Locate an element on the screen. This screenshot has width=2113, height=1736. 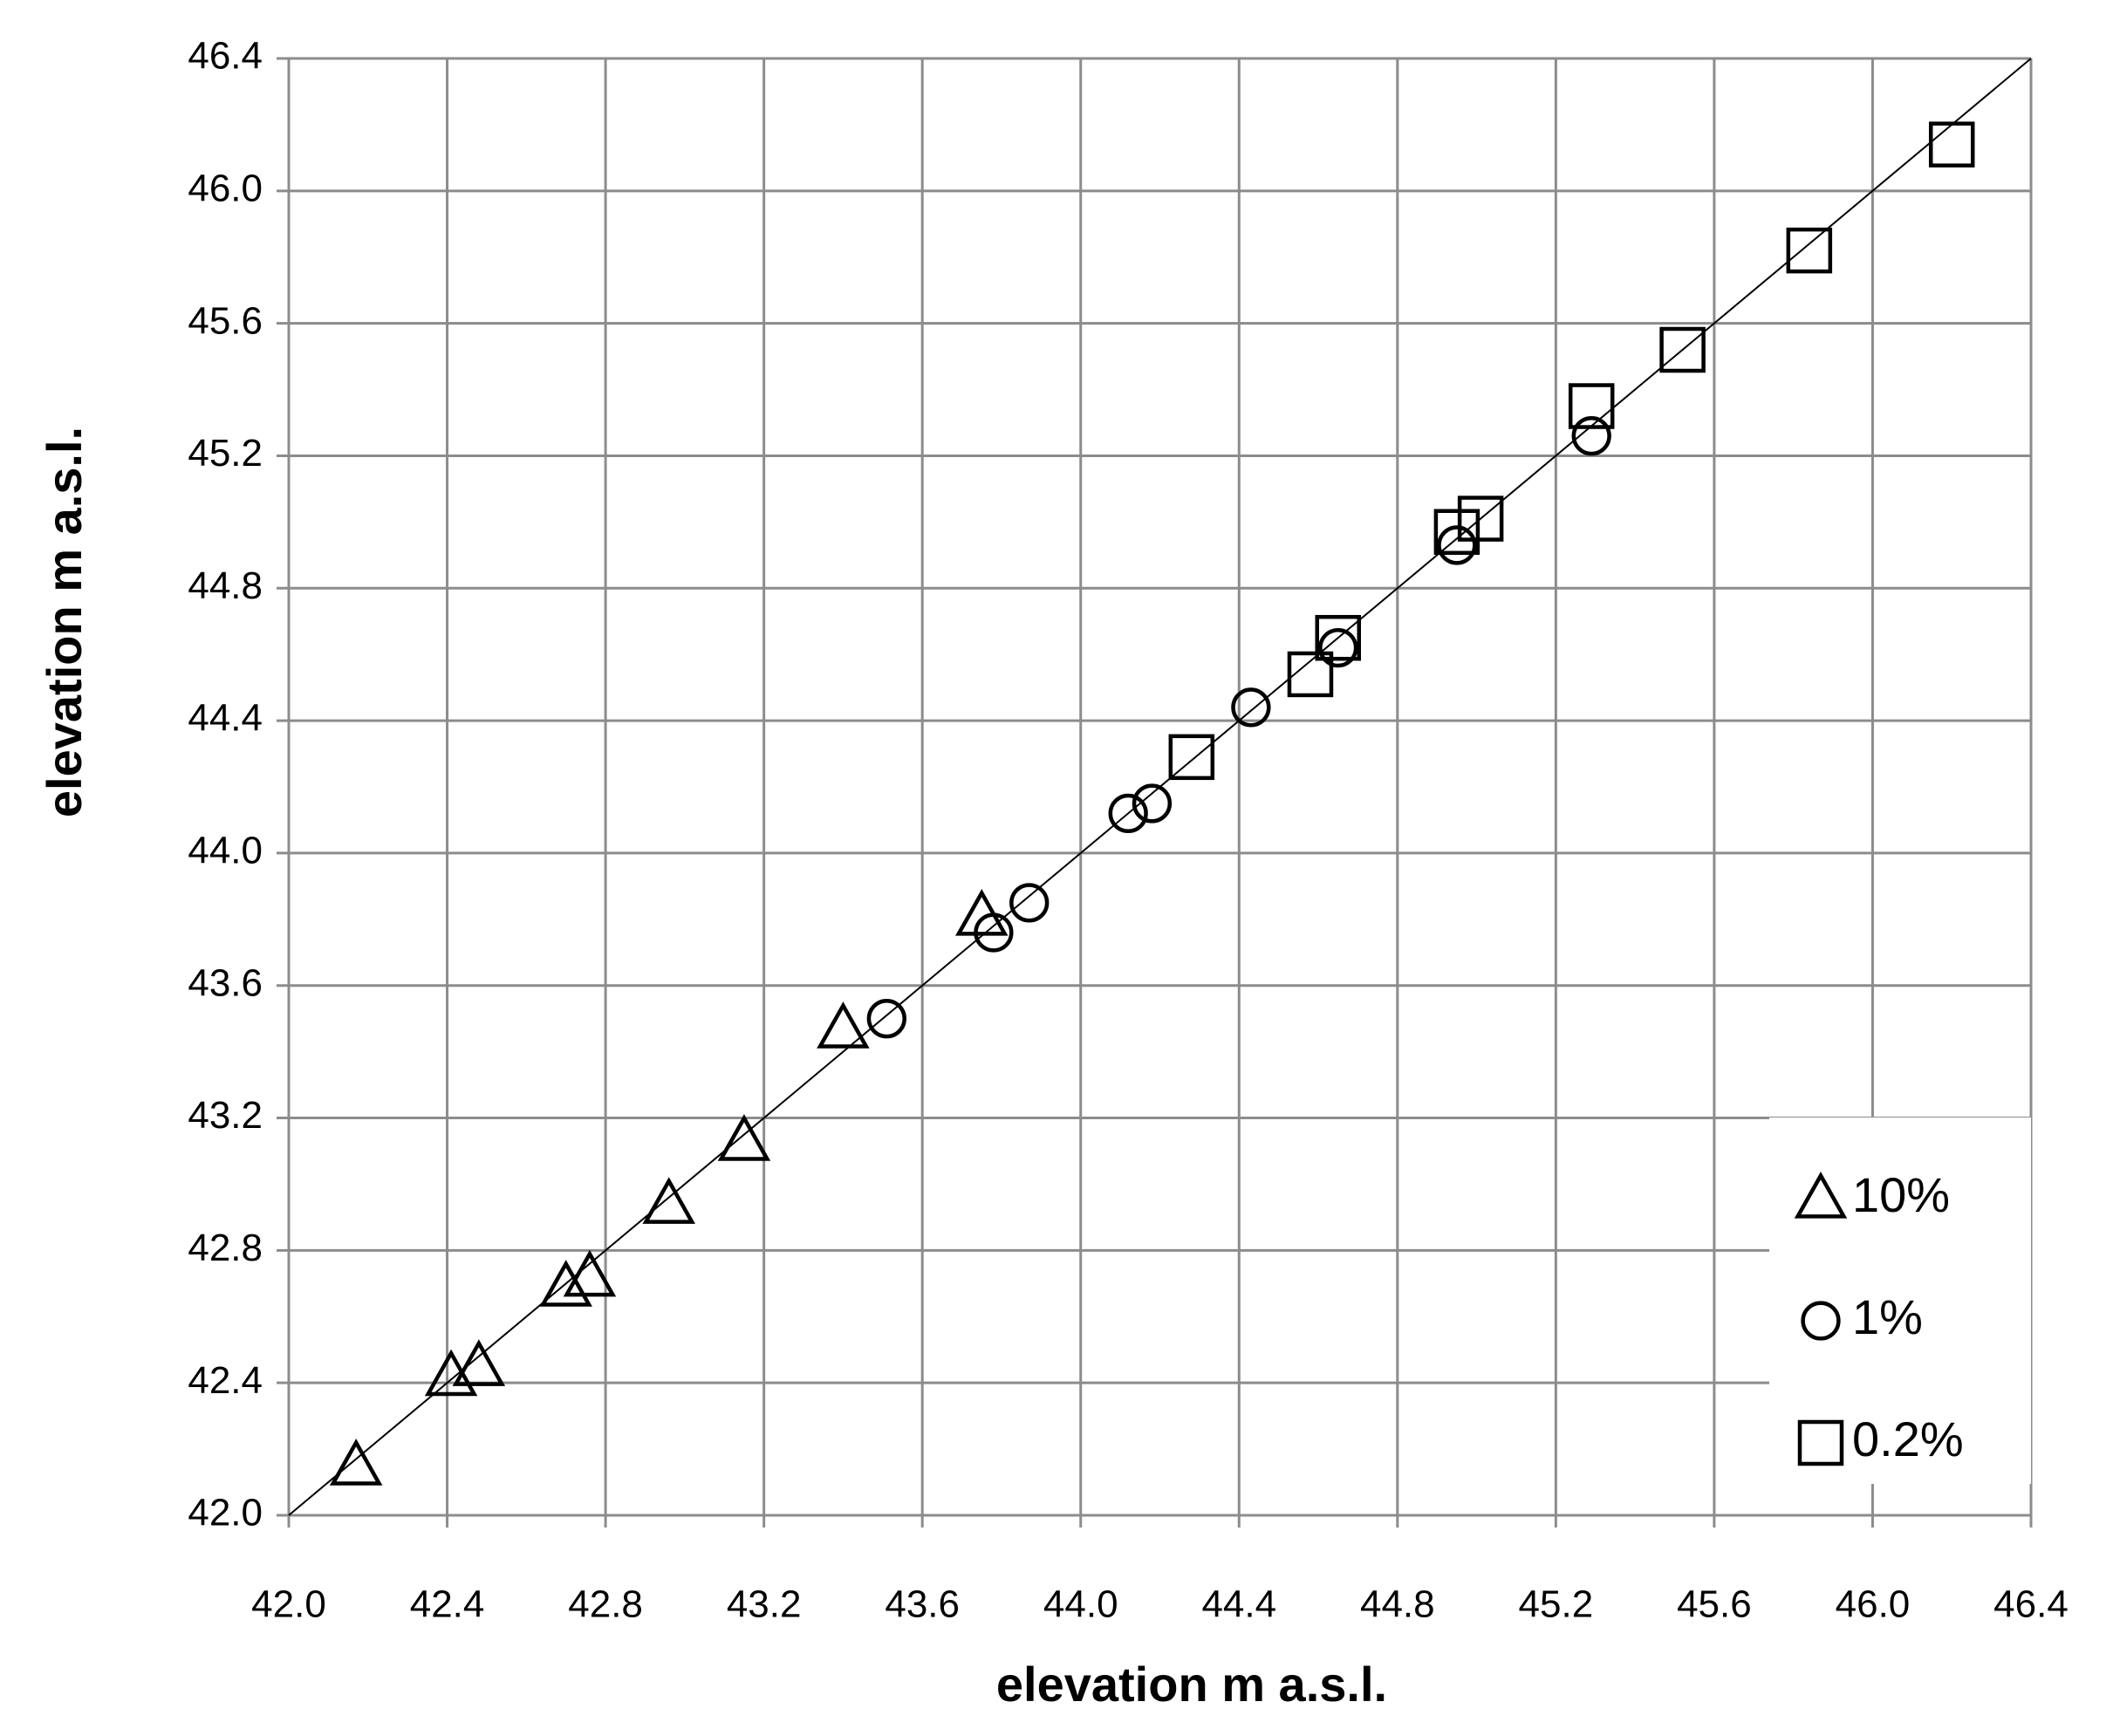
x-tick-label: 43.6 is located at coordinates (922, 1604).